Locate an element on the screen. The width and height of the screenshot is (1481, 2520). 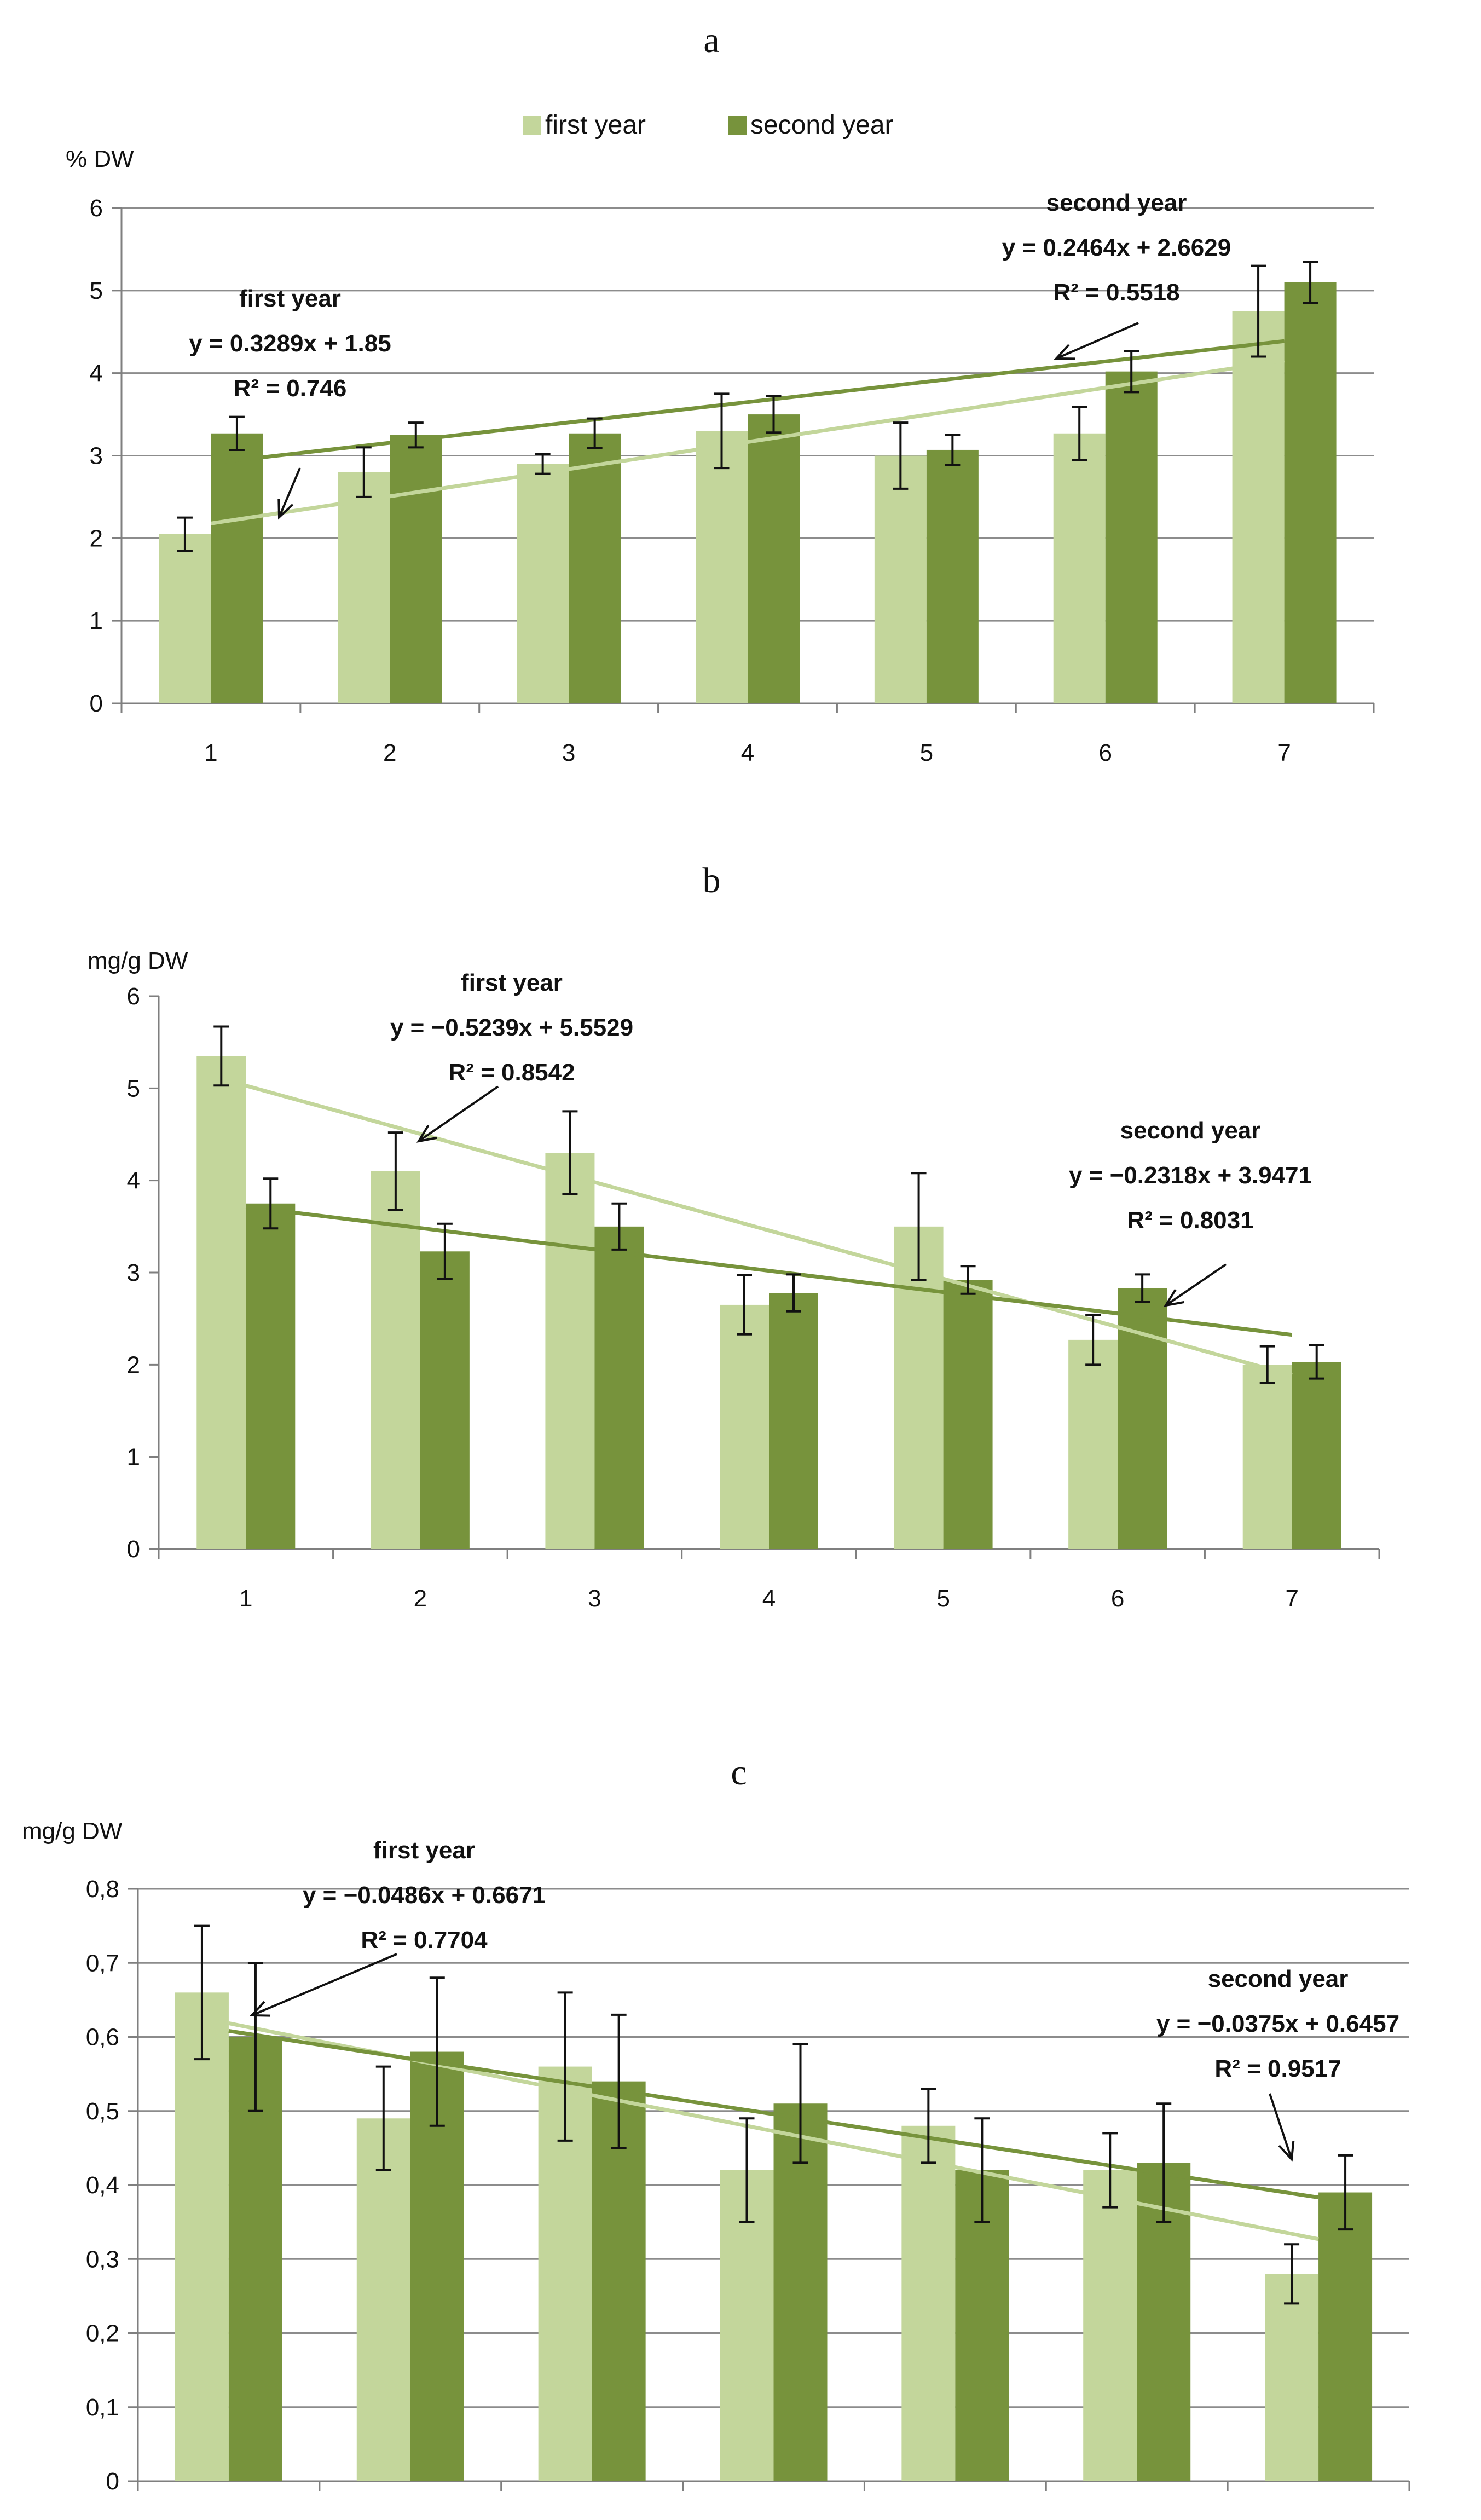
y-axis-label: % DW is located at coordinates (100, 159).